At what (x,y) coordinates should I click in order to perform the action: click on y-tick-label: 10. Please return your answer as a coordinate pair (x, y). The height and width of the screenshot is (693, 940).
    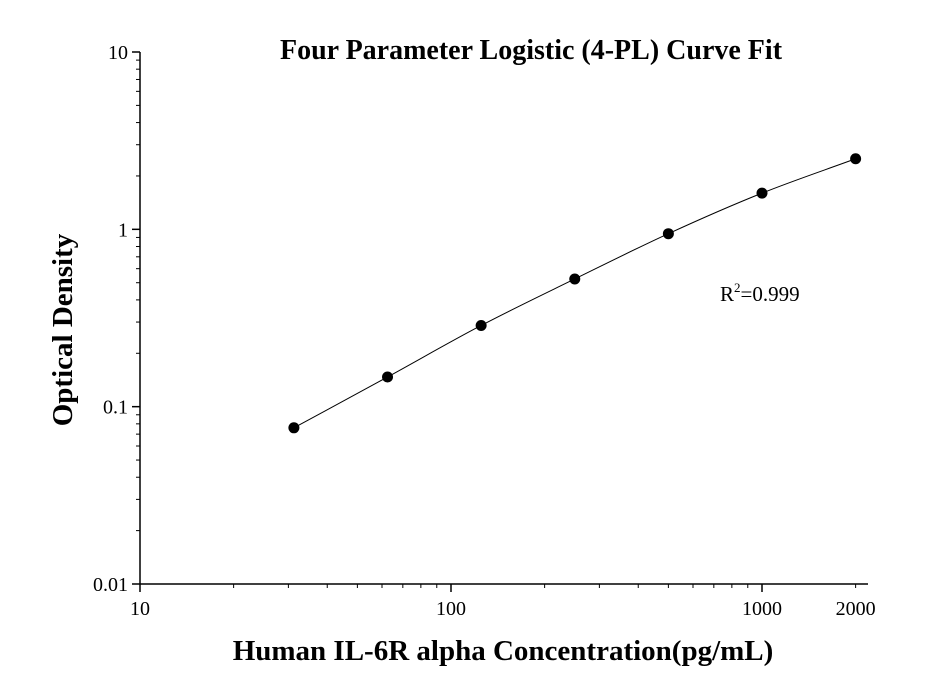
    Looking at the image, I should click on (118, 53).